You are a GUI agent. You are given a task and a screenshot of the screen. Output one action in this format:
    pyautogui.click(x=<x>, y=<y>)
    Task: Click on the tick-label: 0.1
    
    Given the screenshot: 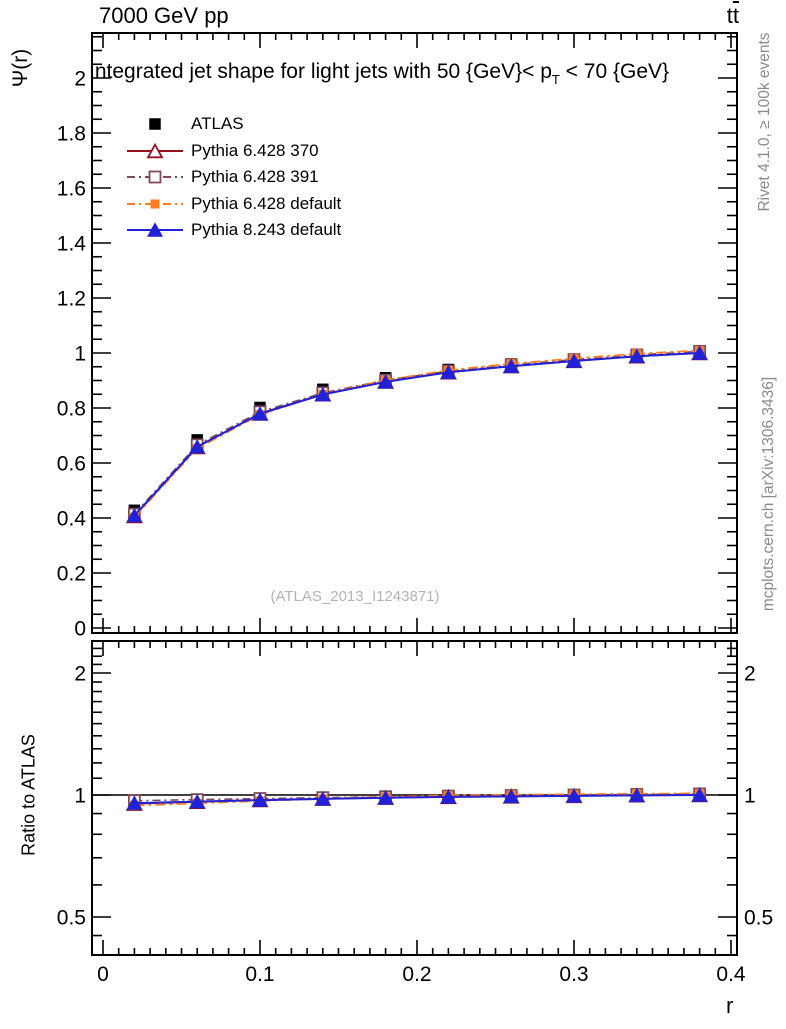 What is the action you would take?
    pyautogui.click(x=259, y=974)
    